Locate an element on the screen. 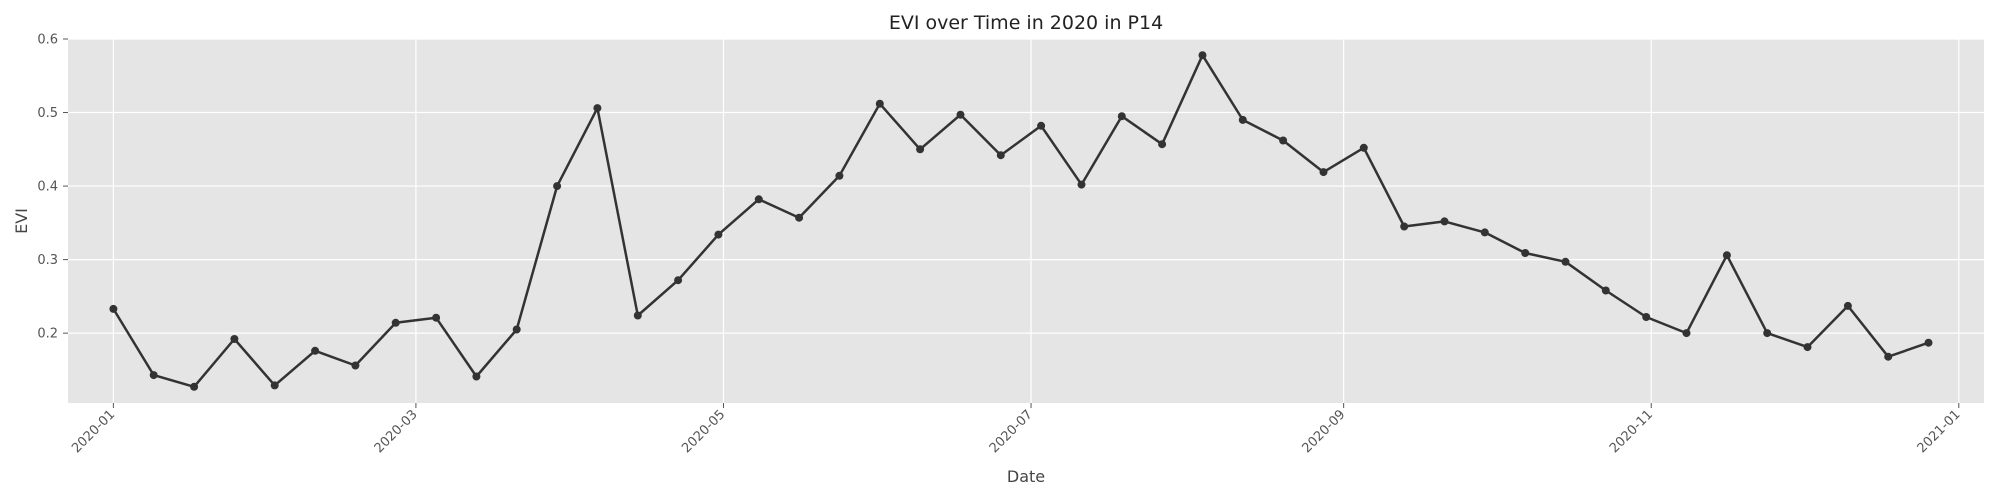 Image resolution: width=2000 pixels, height=500 pixels. y-axis-ticks: 0.2 0.3 0.4 0.5 0.6 is located at coordinates (52, 187).